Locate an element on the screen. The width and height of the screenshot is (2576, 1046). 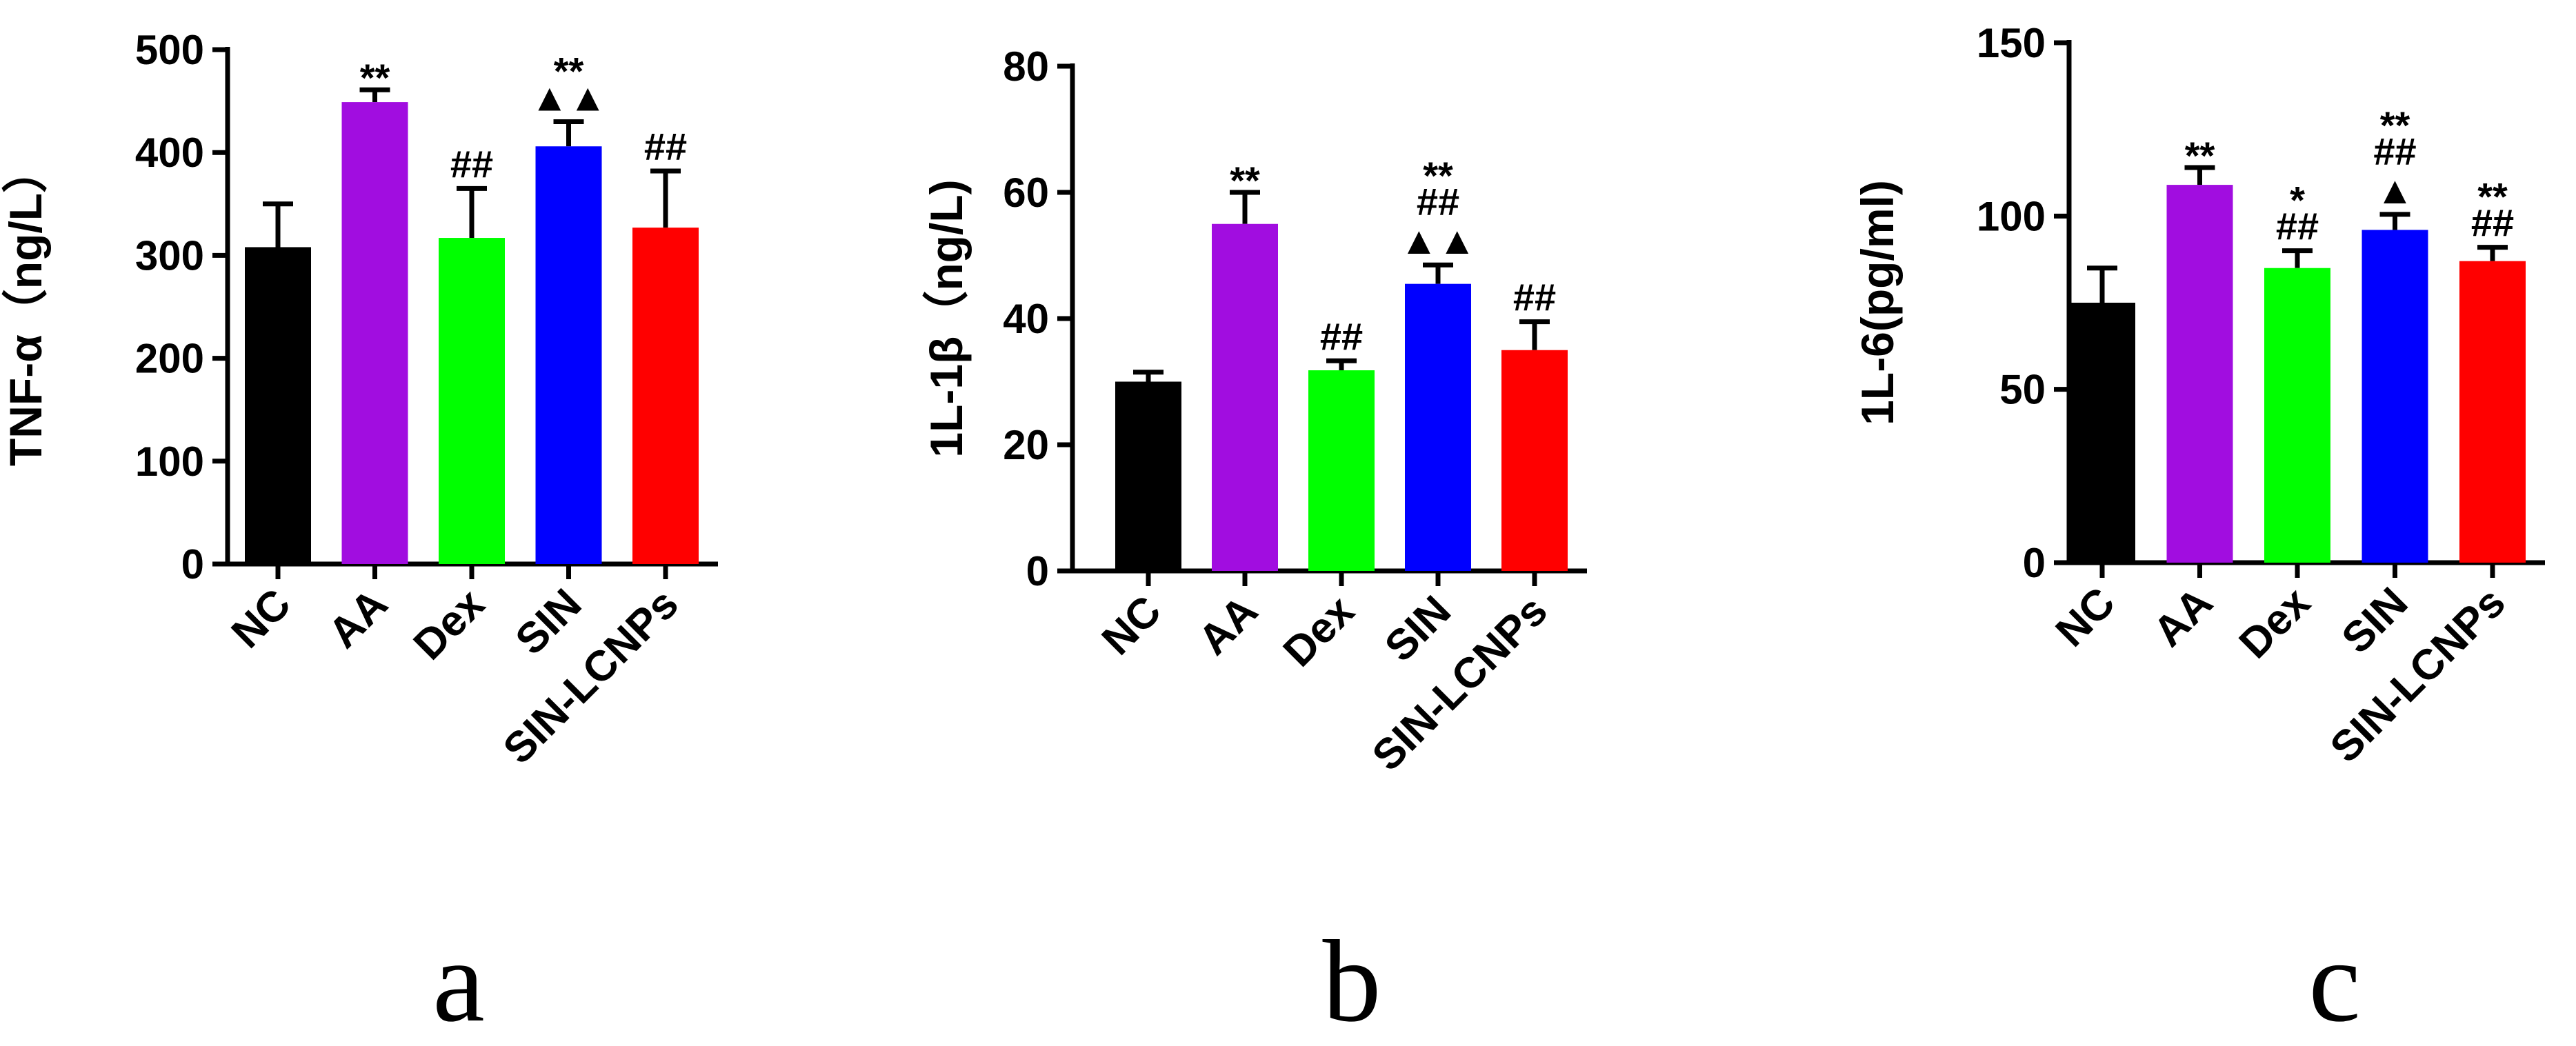
y-axis-title: 1L-1β（ng/L) is located at coordinates (946, 318).